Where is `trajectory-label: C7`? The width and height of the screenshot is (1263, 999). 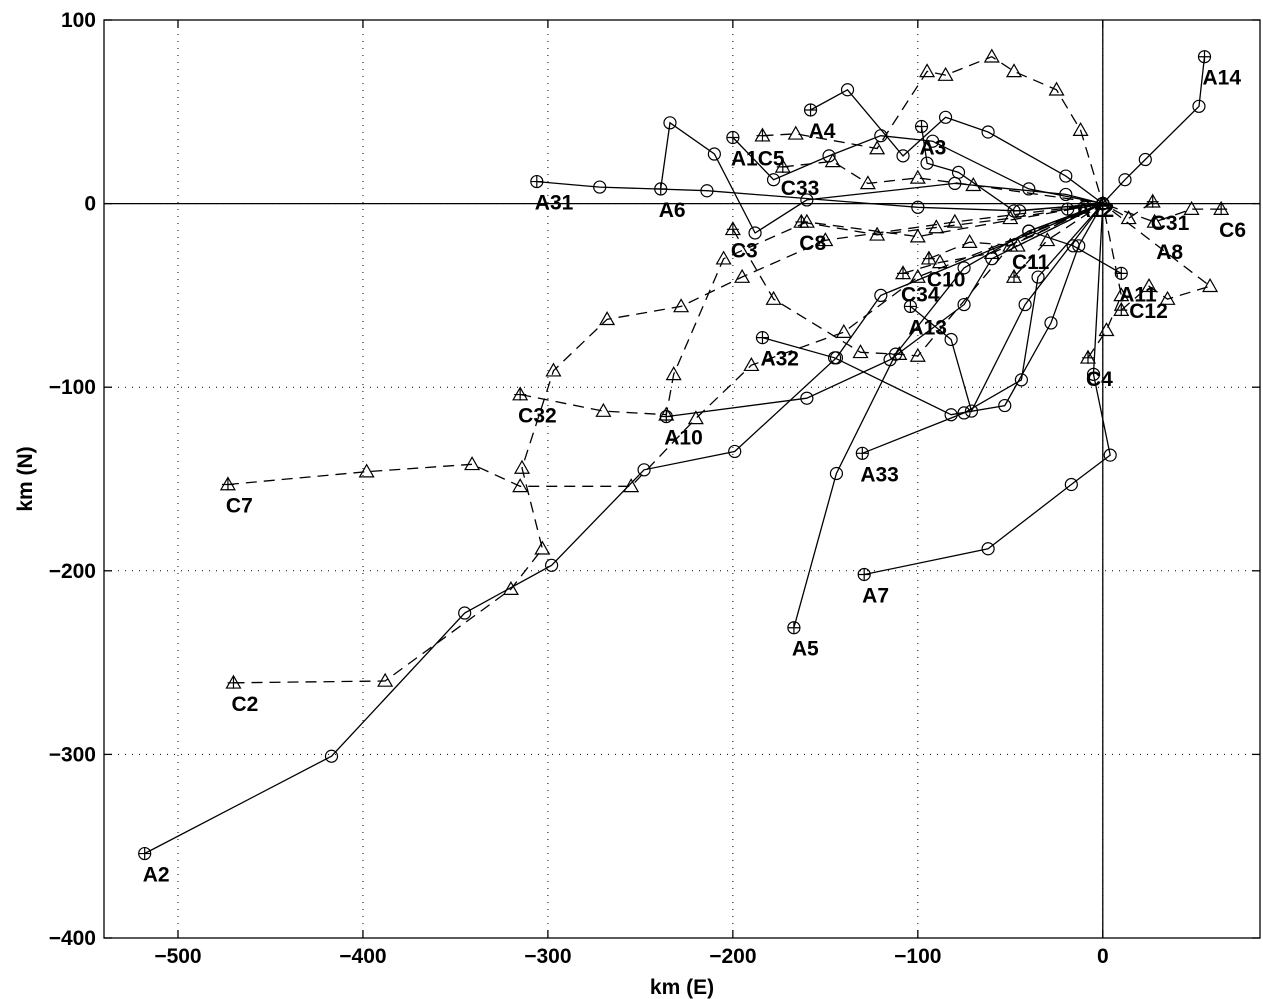 trajectory-label: C7 is located at coordinates (239, 506).